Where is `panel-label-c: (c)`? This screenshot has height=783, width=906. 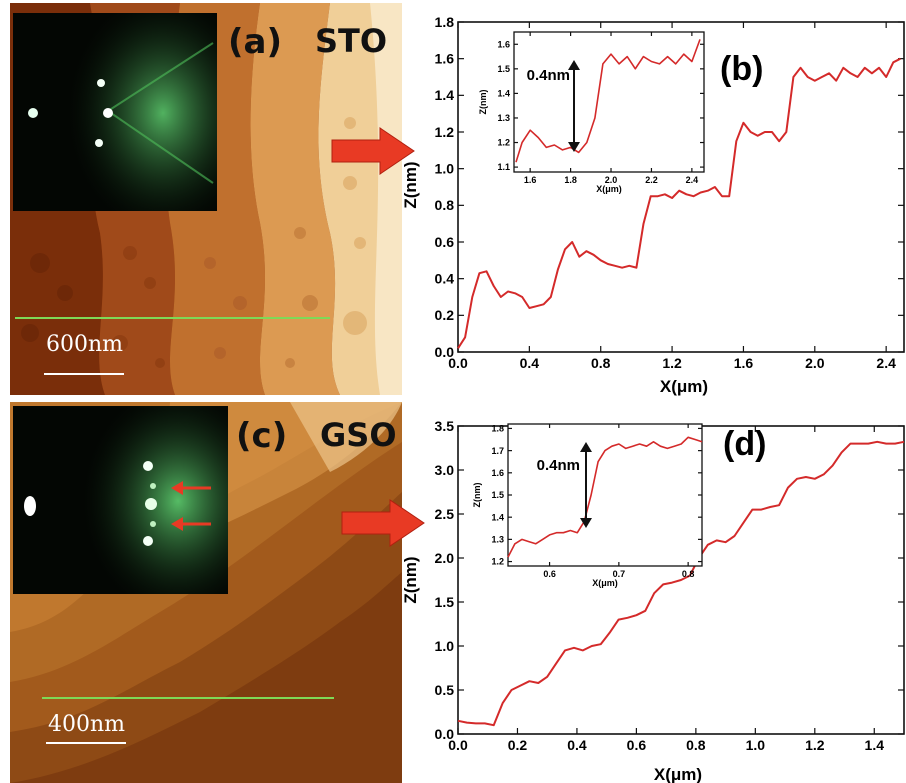
panel-label-c: (c) is located at coordinates (262, 436).